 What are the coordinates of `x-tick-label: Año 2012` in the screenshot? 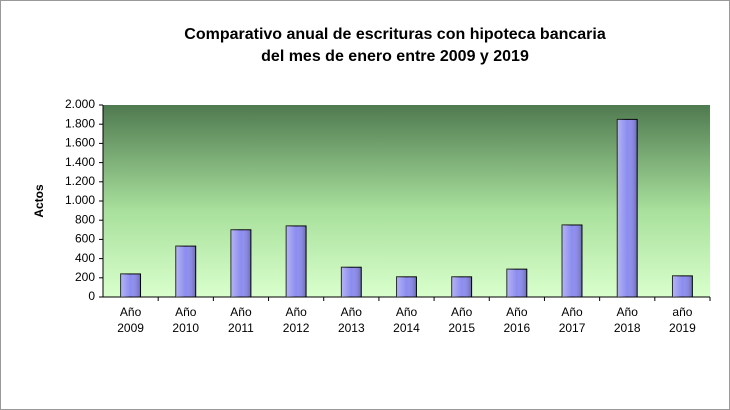 It's located at (296, 320).